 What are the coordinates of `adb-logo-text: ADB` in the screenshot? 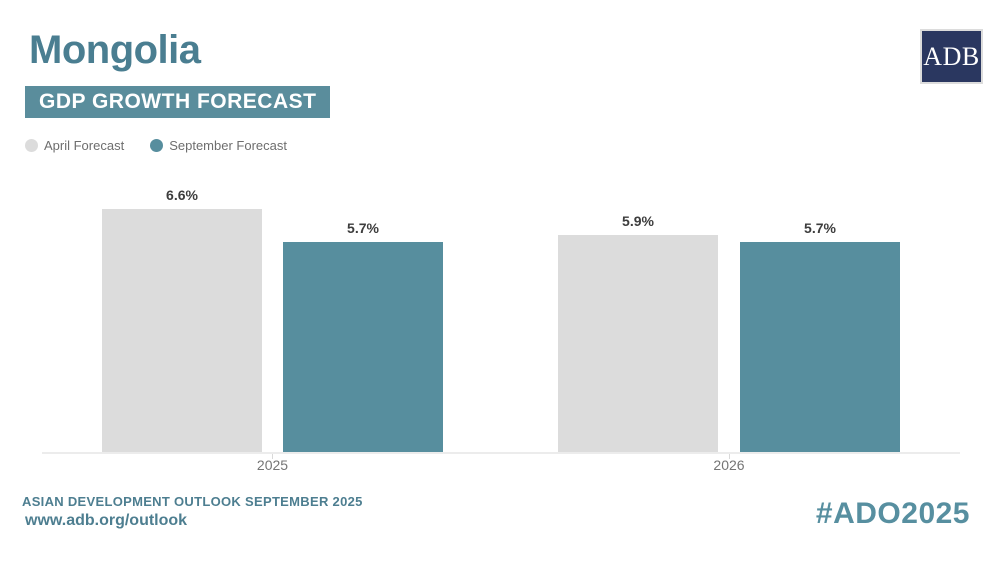 It's located at (951, 56).